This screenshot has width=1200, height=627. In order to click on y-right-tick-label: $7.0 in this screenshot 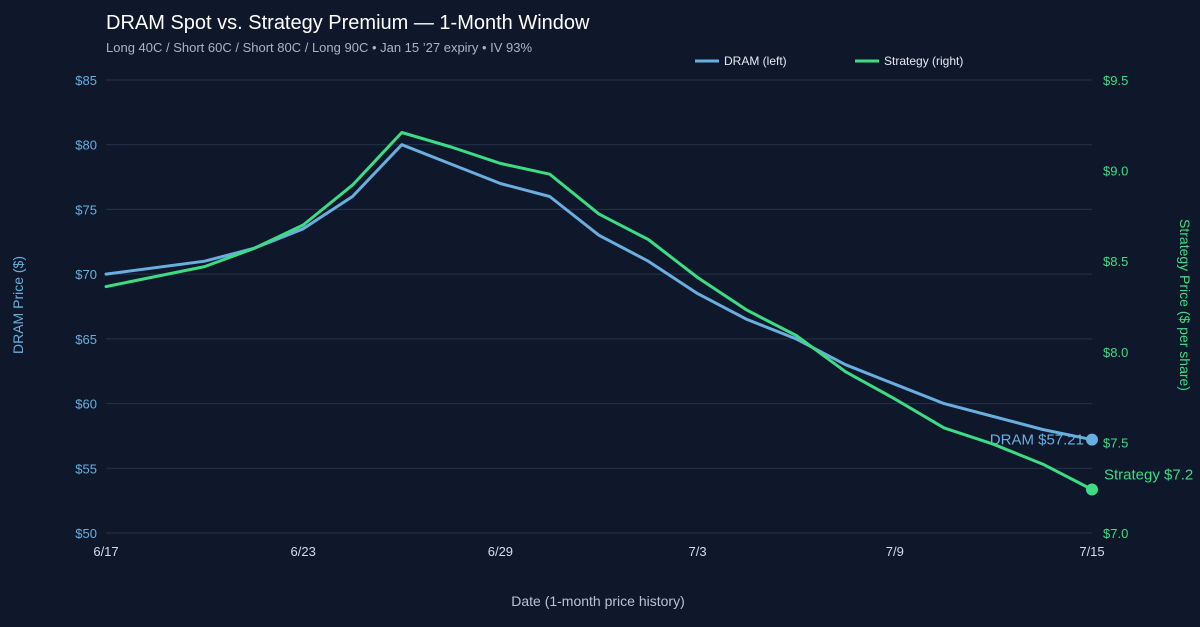, I will do `click(1115, 533)`.